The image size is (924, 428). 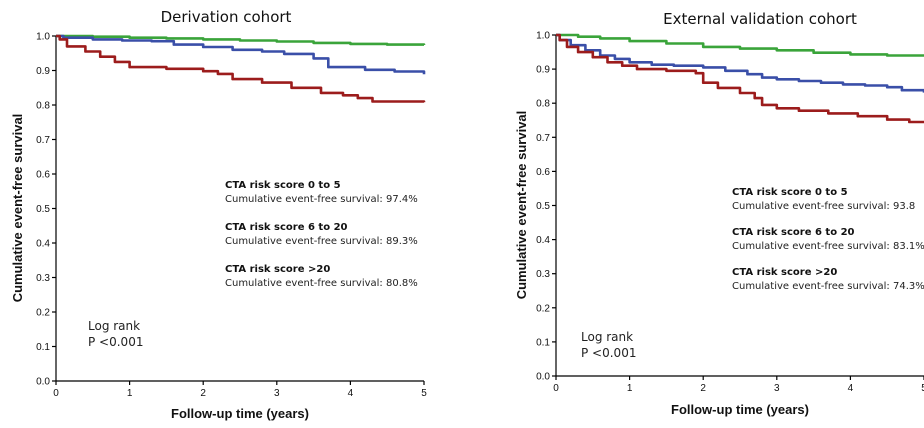 I want to click on chart-title: External validation cohort, so click(x=760, y=19).